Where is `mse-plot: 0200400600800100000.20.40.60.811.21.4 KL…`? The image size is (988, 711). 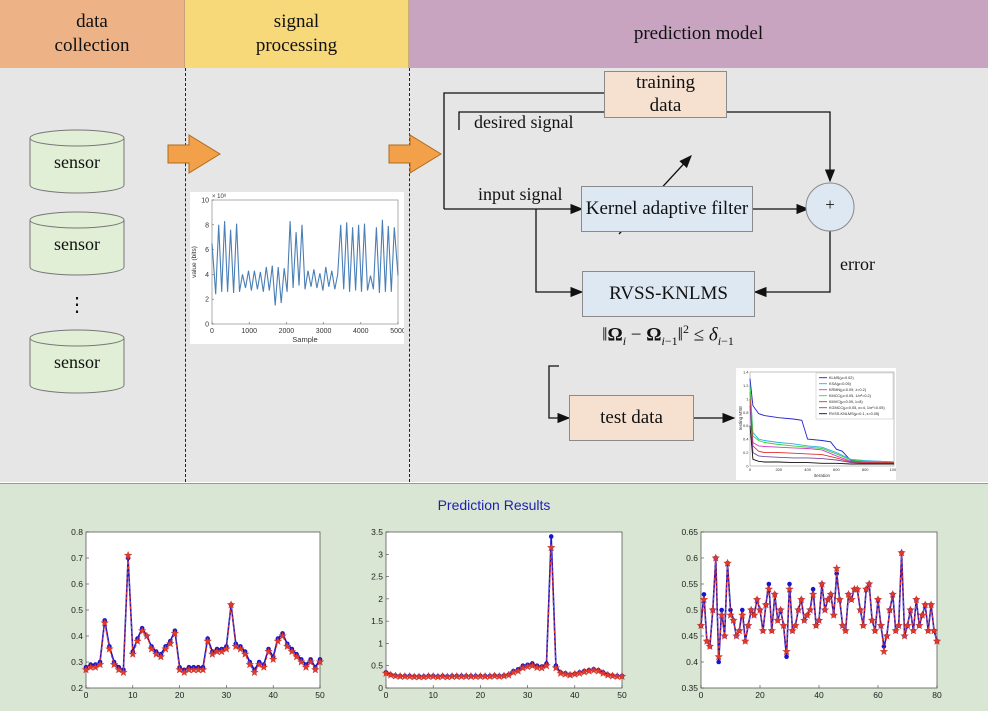
mse-plot: 0200400600800100000.20.40.60.811.21.4 KL… is located at coordinates (816, 424).